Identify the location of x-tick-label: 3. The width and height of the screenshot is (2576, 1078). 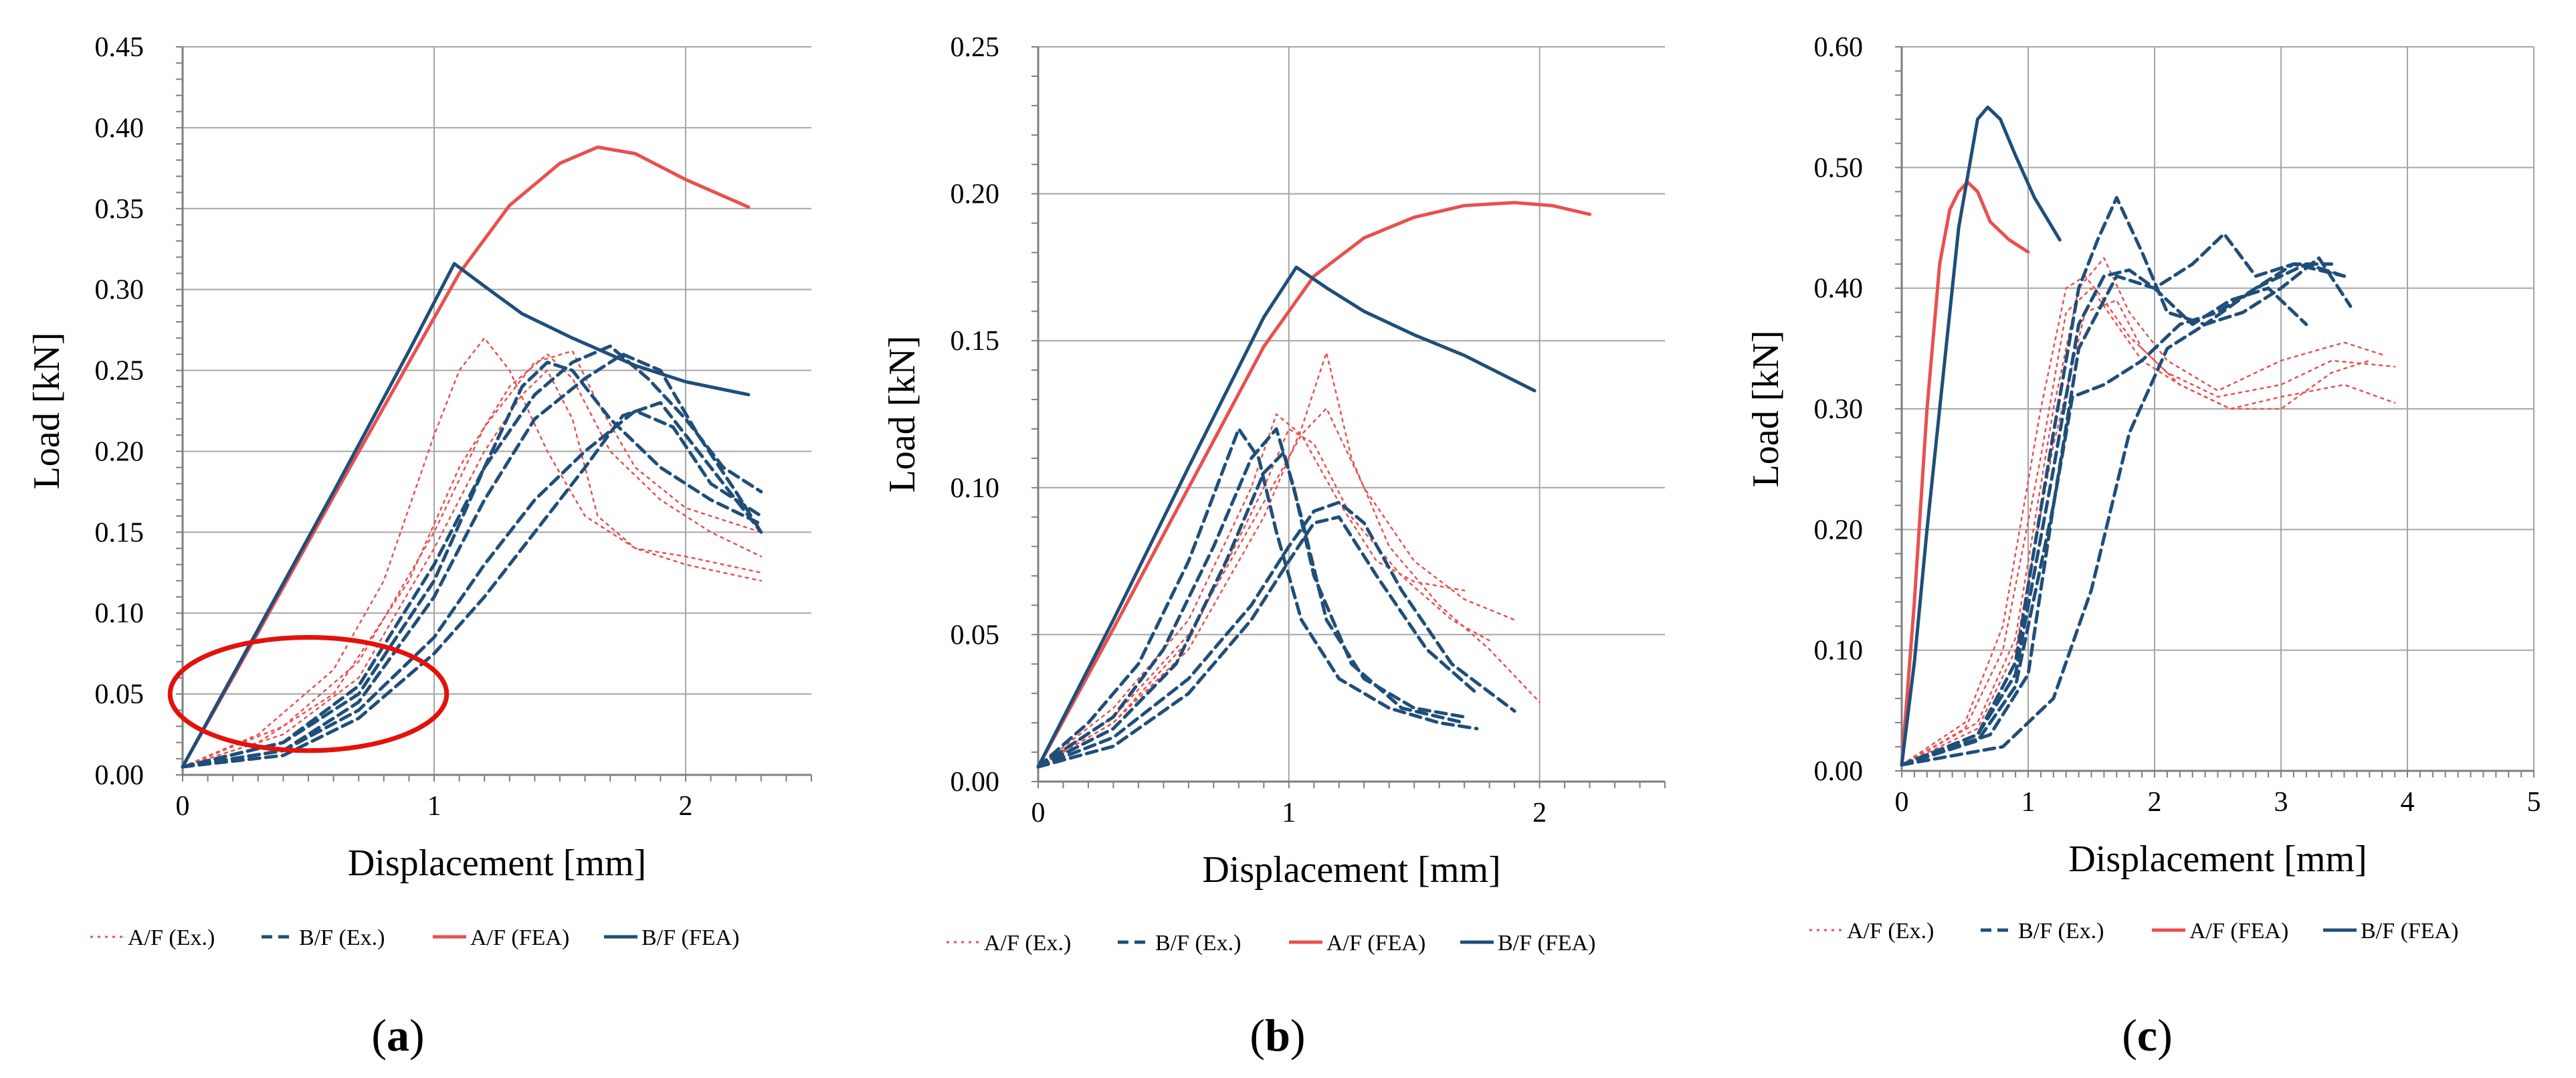
(2281, 802).